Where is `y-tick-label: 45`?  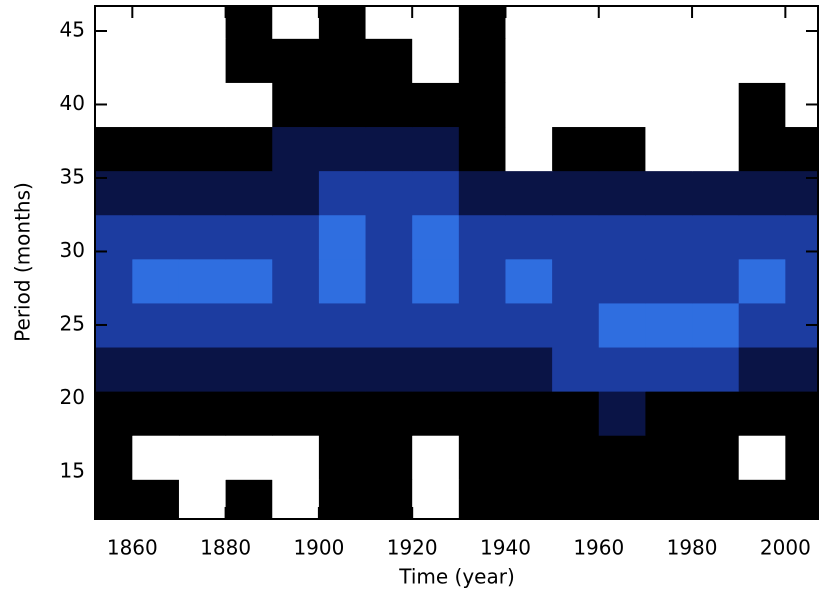 y-tick-label: 45 is located at coordinates (72, 29).